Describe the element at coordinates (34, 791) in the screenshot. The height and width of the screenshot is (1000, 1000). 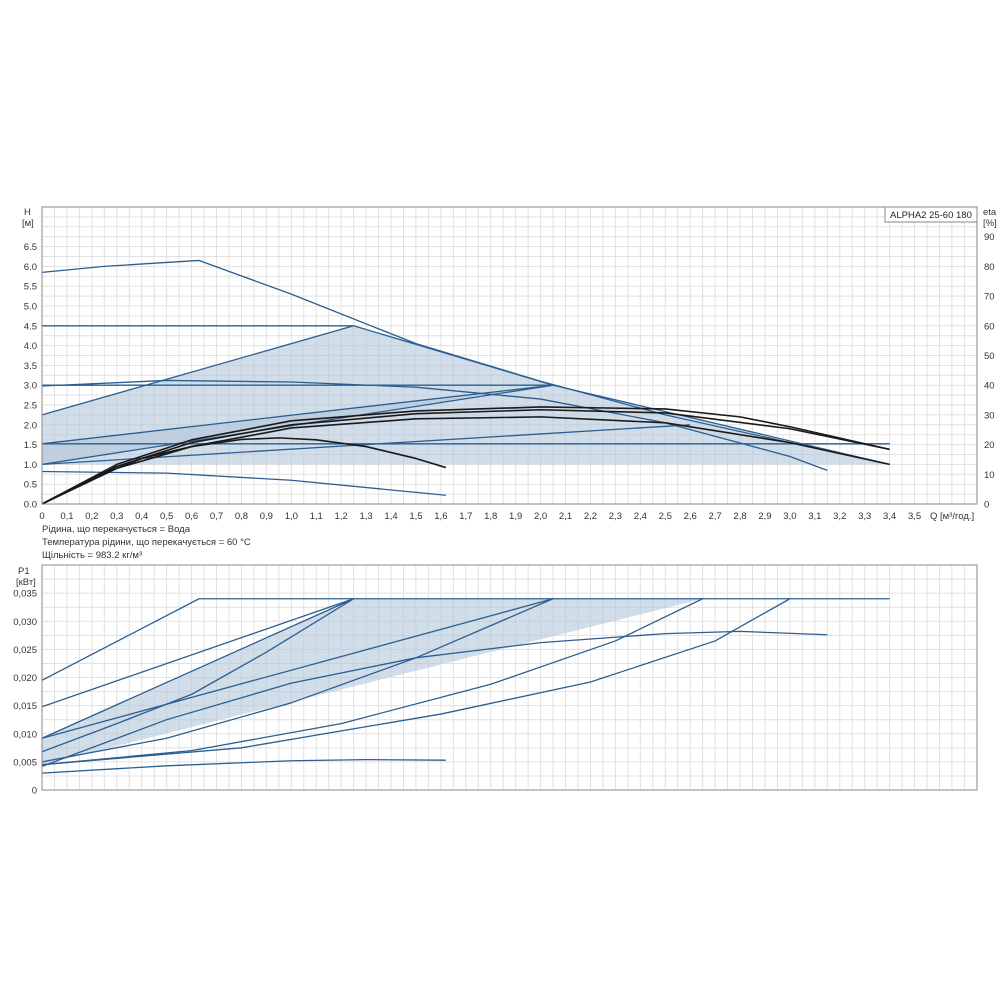
I see `y-tick-label: 0` at that location.